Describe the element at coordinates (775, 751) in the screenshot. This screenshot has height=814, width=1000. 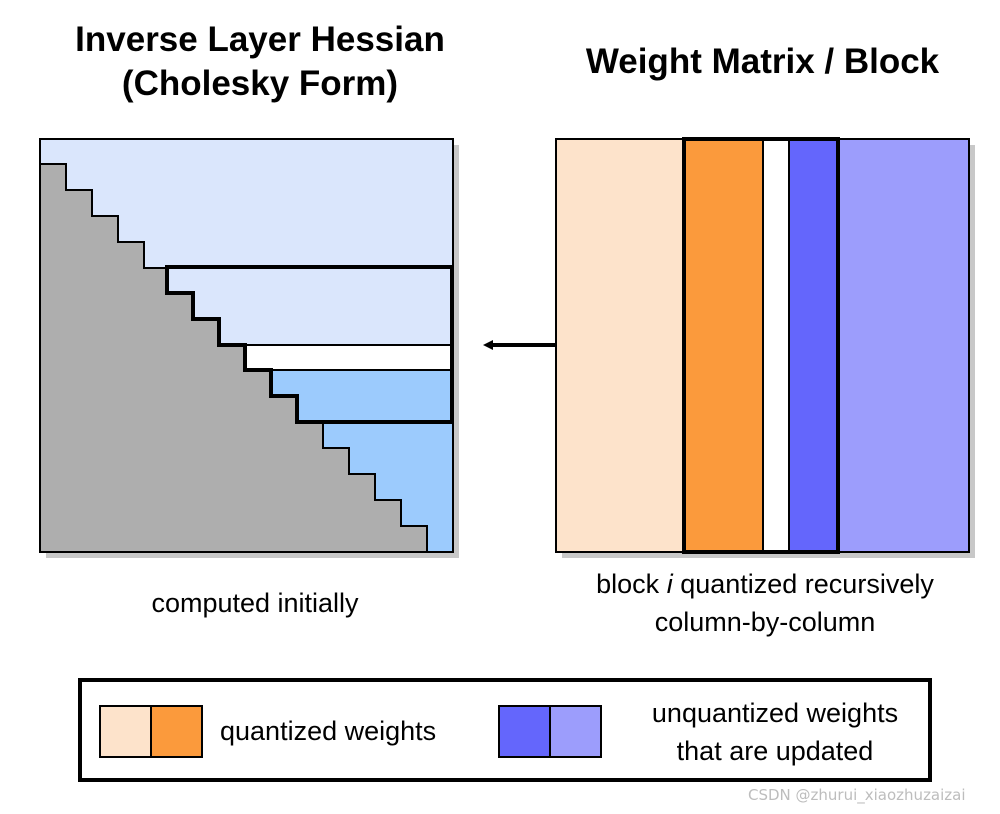
I see `legend-unquantized-line2: that are updated` at that location.